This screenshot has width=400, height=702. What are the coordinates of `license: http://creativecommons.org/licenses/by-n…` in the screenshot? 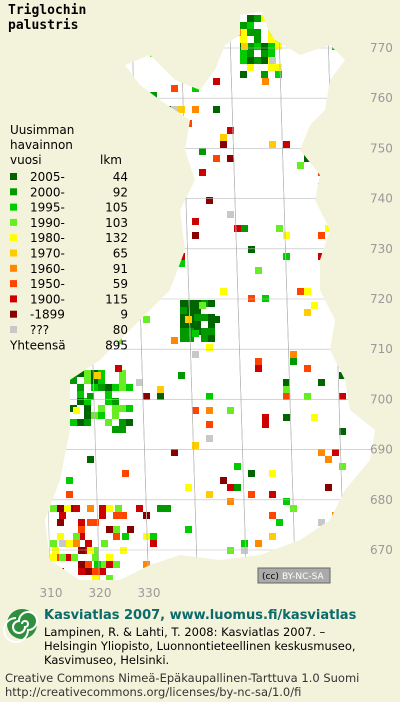 It's located at (153, 692).